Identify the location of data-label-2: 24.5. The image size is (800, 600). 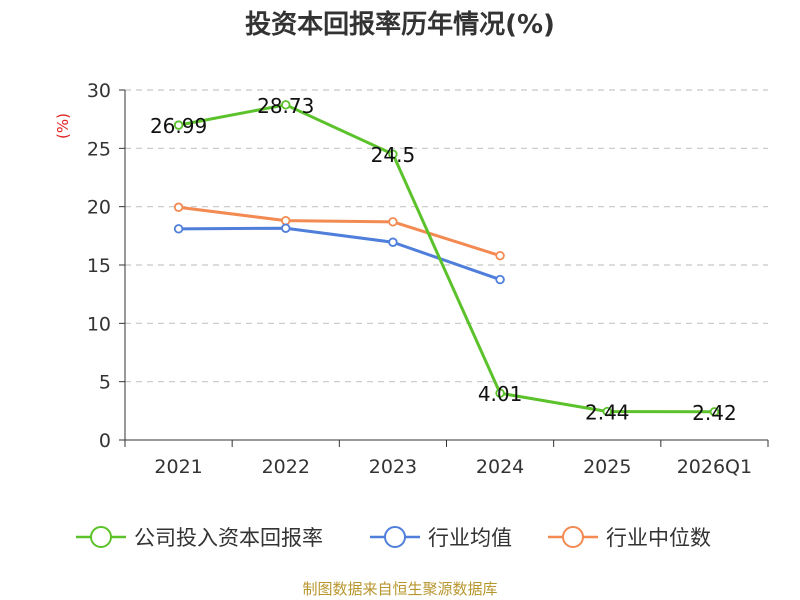
(393, 155).